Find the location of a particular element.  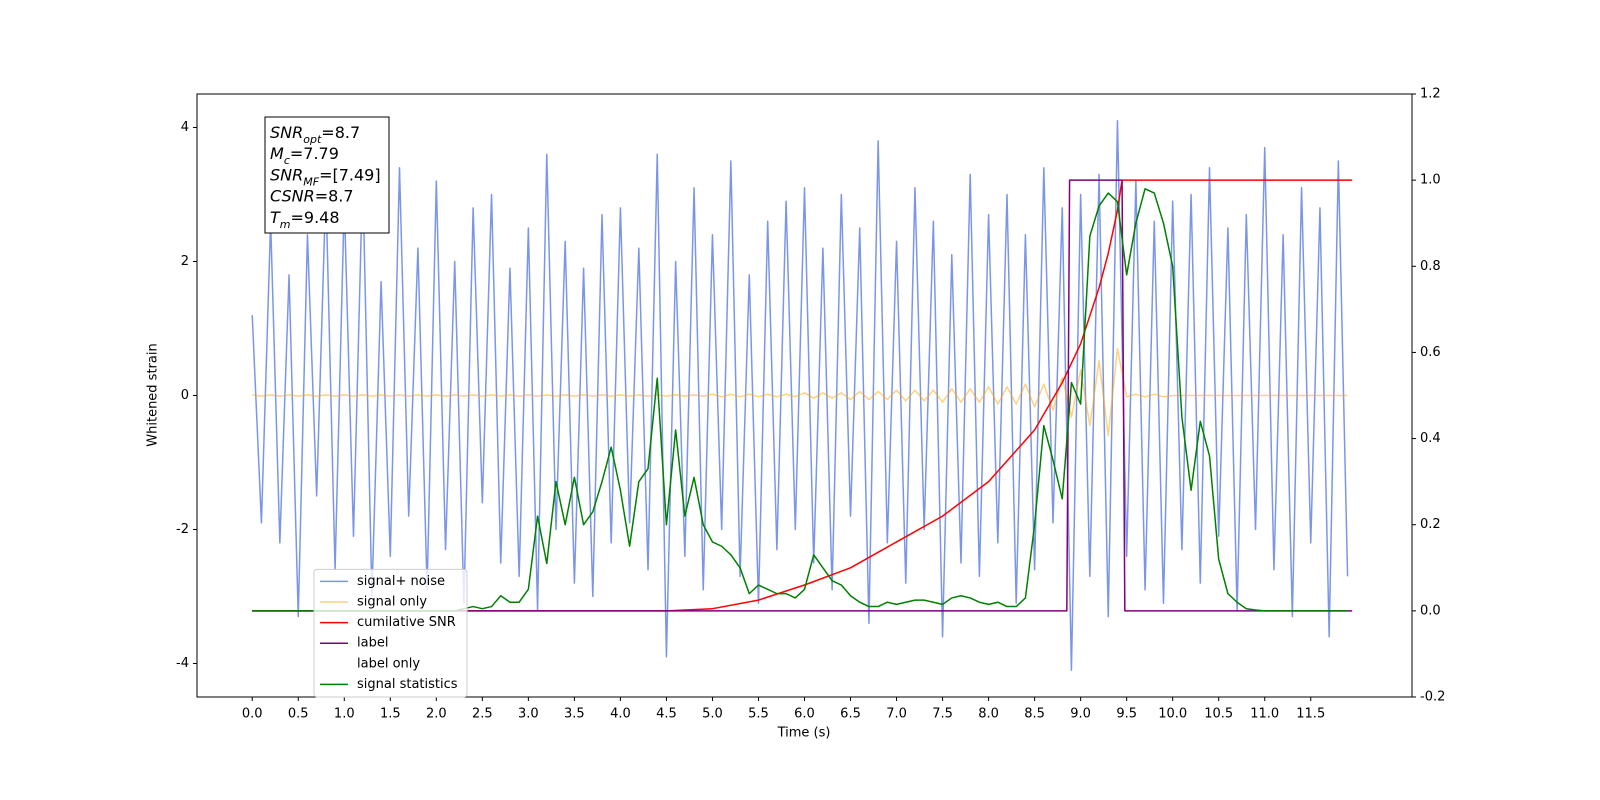

x-tick-label: 9.5 is located at coordinates (1126, 714).